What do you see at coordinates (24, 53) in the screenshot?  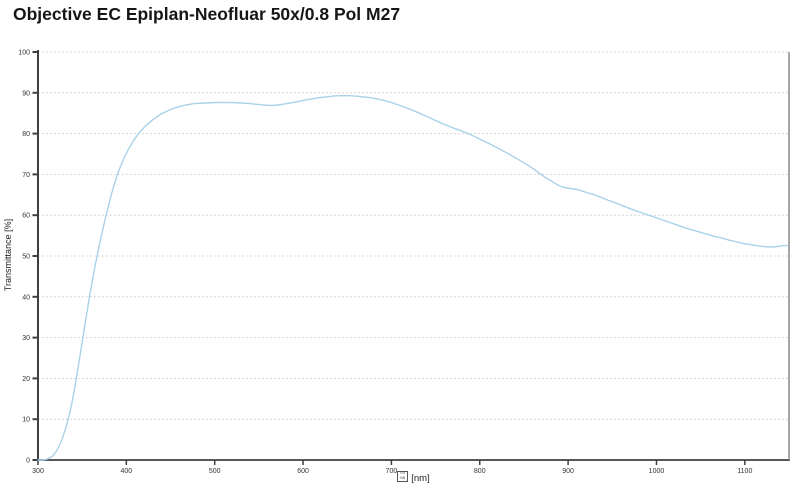 I see `y-tick-label: 100` at bounding box center [24, 53].